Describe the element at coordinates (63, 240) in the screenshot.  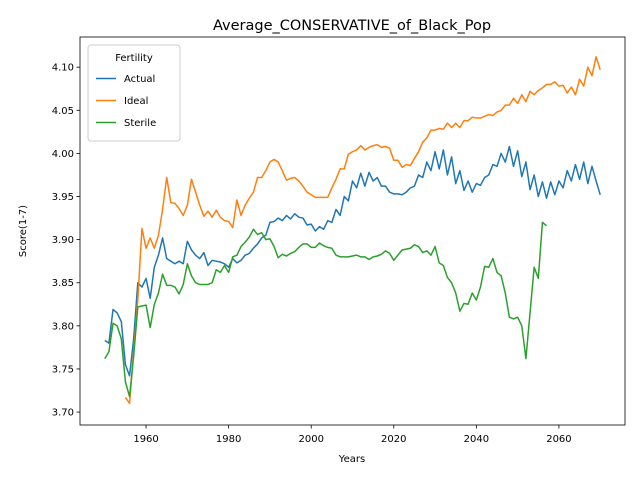
I see `y-tick-label: 3.90` at that location.